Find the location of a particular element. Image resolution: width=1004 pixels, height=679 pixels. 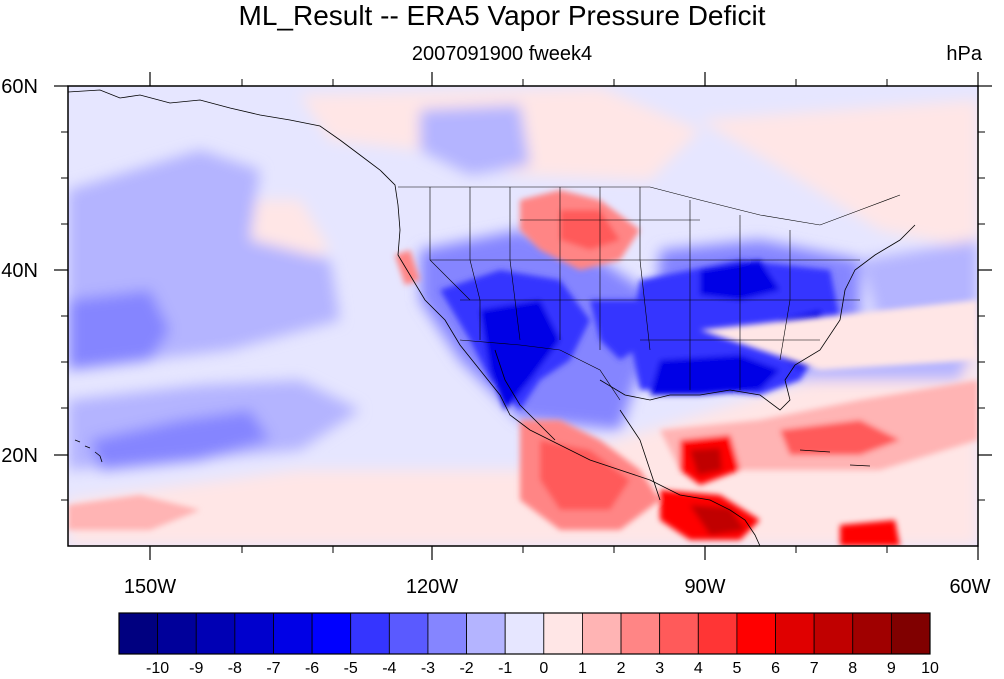

colorbar-tick-label: 8 is located at coordinates (853, 668).